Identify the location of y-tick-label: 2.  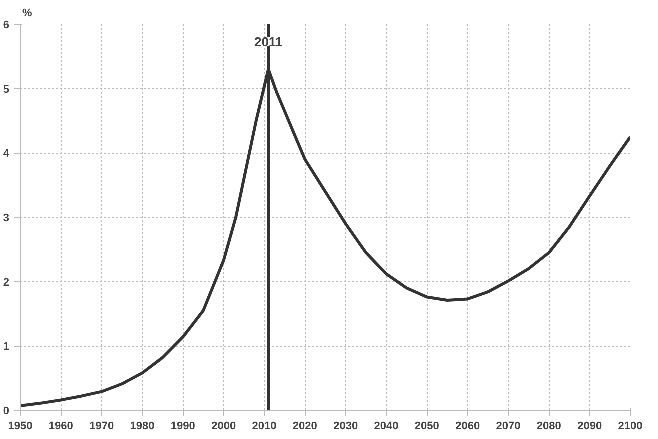
(6, 282).